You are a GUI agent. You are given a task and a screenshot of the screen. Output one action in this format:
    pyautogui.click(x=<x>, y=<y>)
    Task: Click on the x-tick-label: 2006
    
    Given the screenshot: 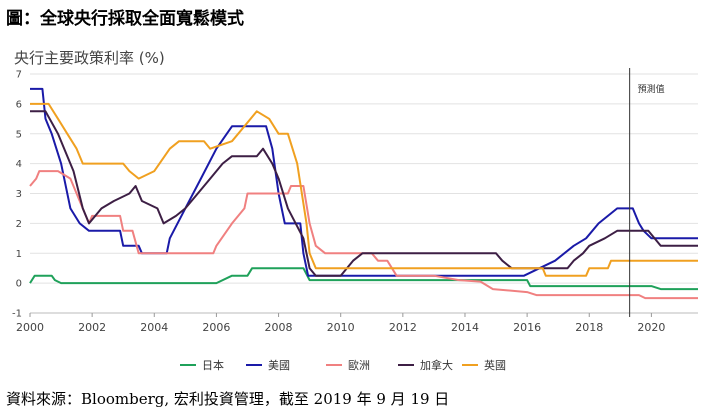 What is the action you would take?
    pyautogui.click(x=216, y=327)
    